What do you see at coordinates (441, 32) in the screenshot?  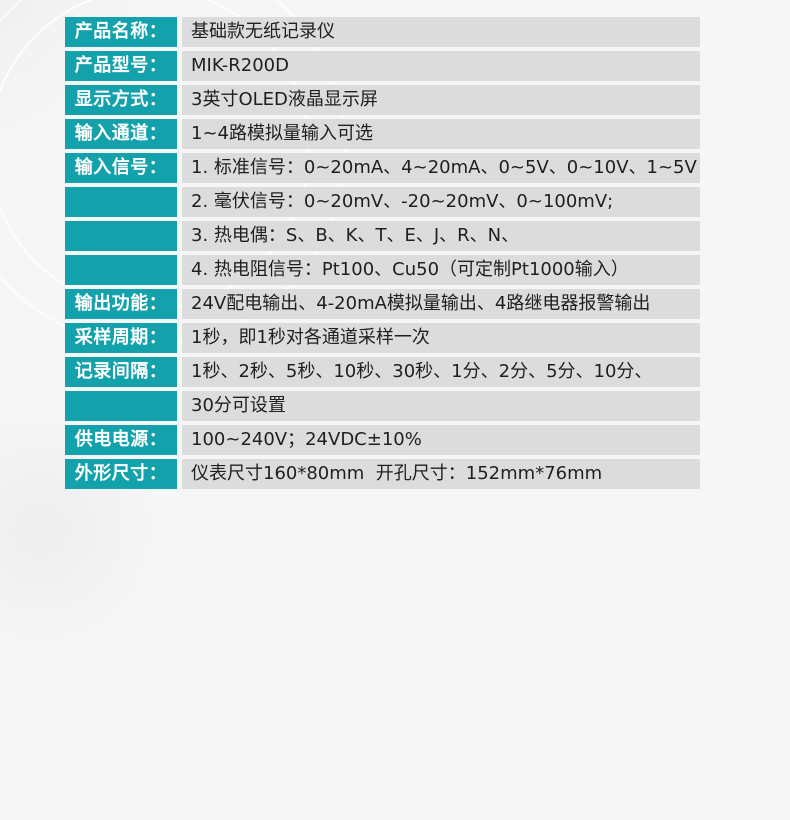 I see `row-value: 基础款无纸记录仪` at bounding box center [441, 32].